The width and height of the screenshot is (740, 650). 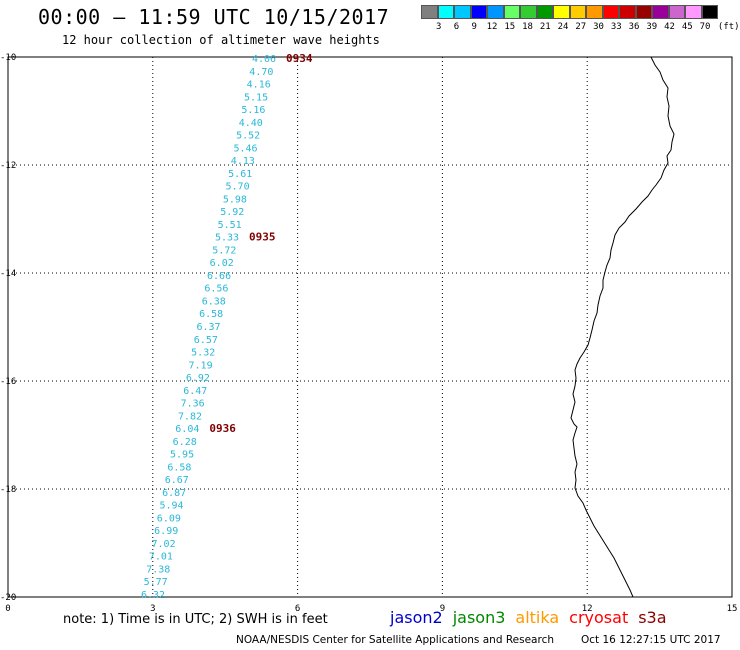 I want to click on colorbar-label: 15, so click(x=510, y=27).